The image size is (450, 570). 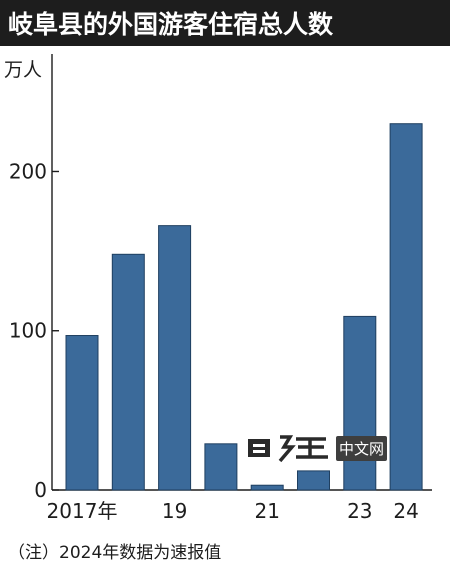 I want to click on y-tick-label: 100, so click(x=28, y=331).